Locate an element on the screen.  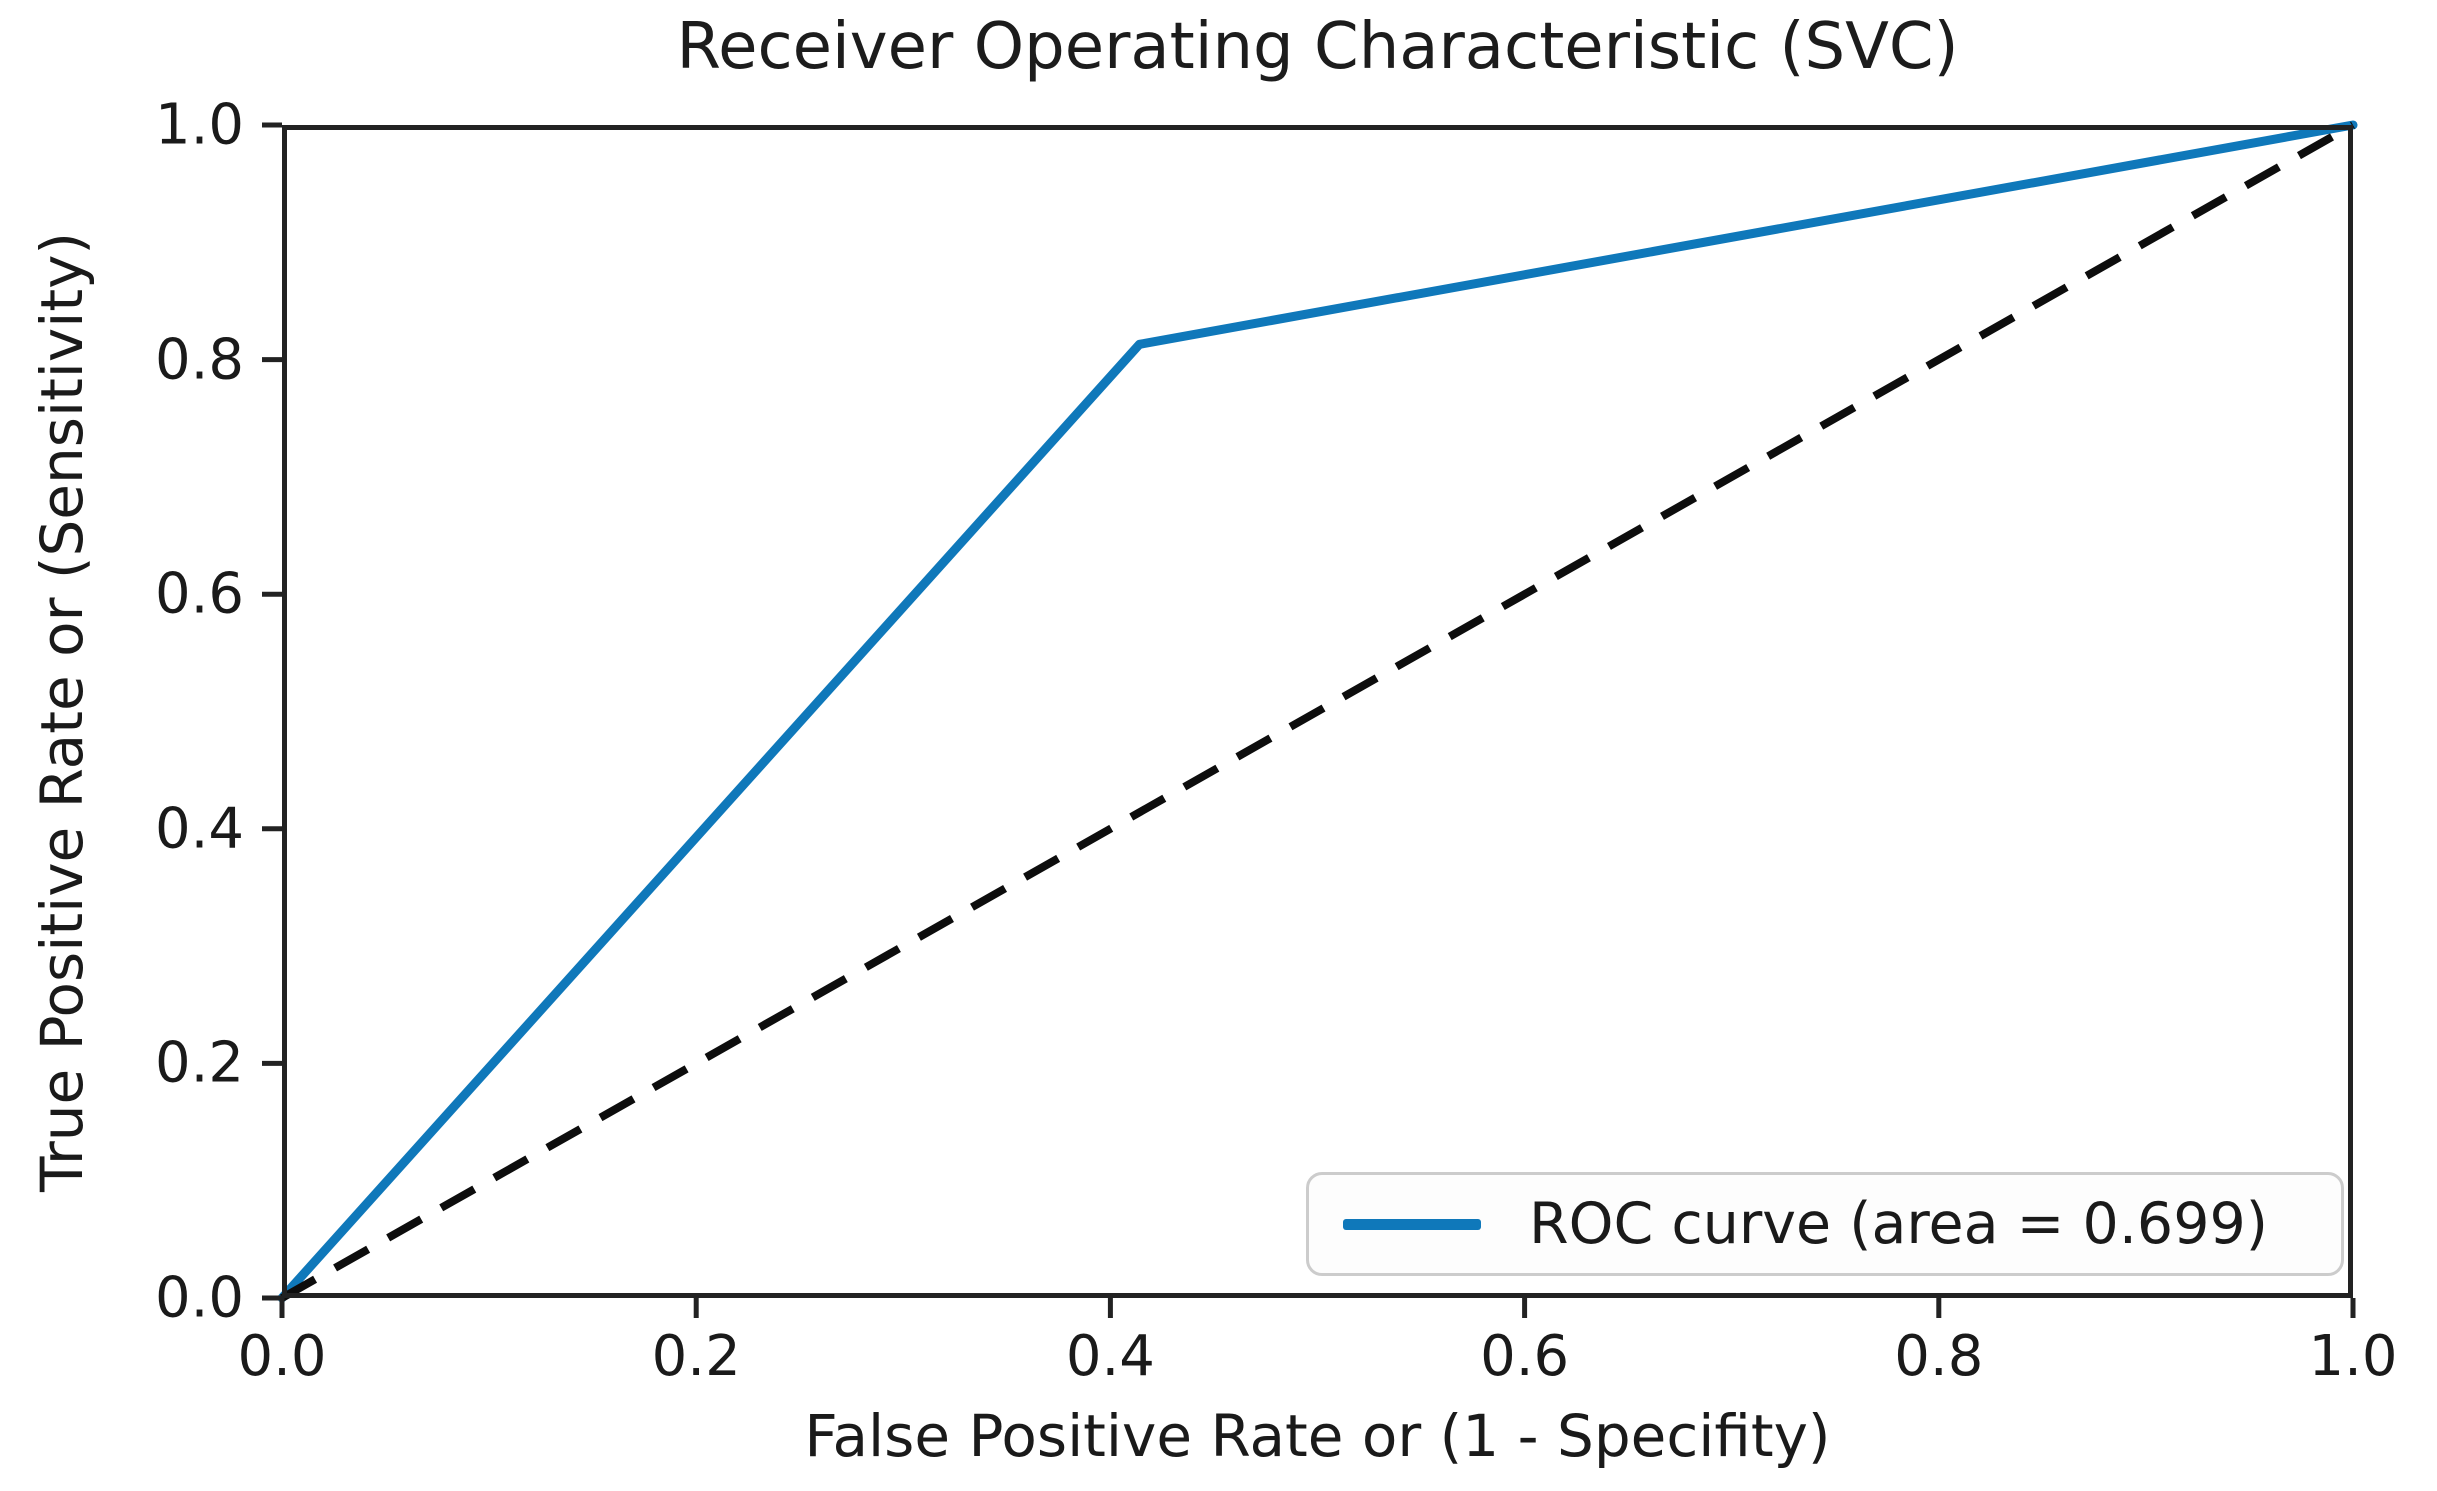
x-tick-label: 1.0 is located at coordinates (2353, 1356).